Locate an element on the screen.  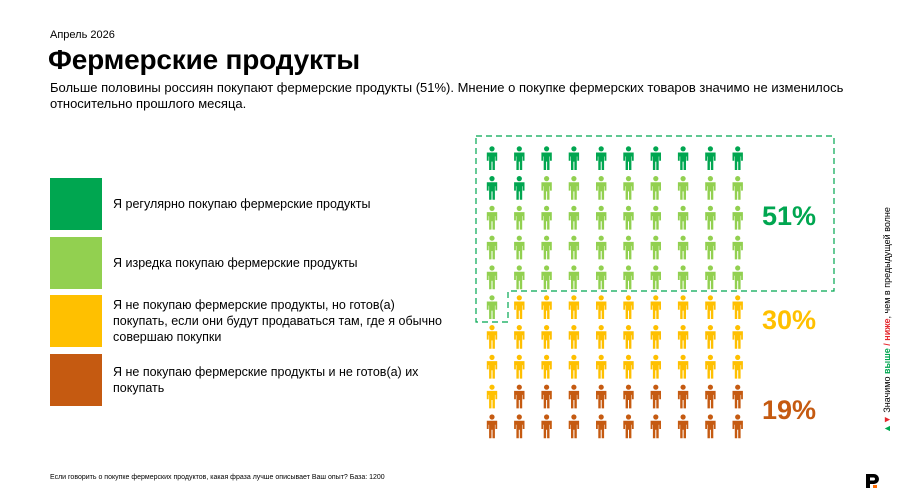
percent-ready: 30% is located at coordinates (789, 320).